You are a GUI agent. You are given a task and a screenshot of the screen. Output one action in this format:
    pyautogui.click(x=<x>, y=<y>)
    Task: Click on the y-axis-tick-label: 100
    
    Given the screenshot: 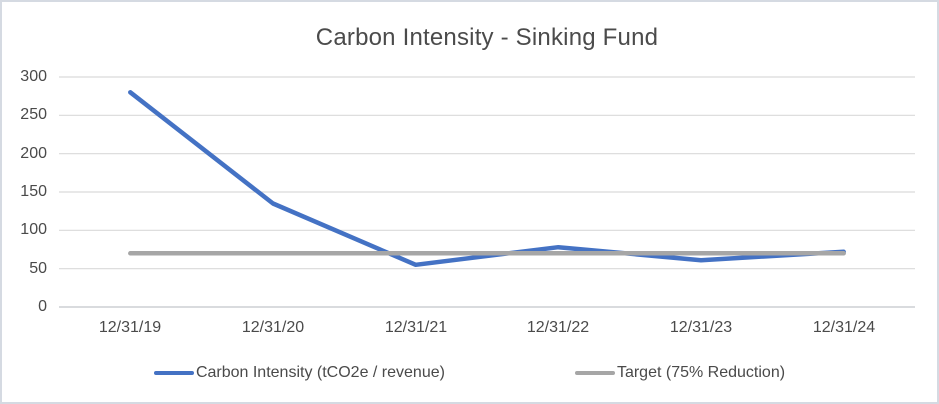 What is the action you would take?
    pyautogui.click(x=33, y=229)
    